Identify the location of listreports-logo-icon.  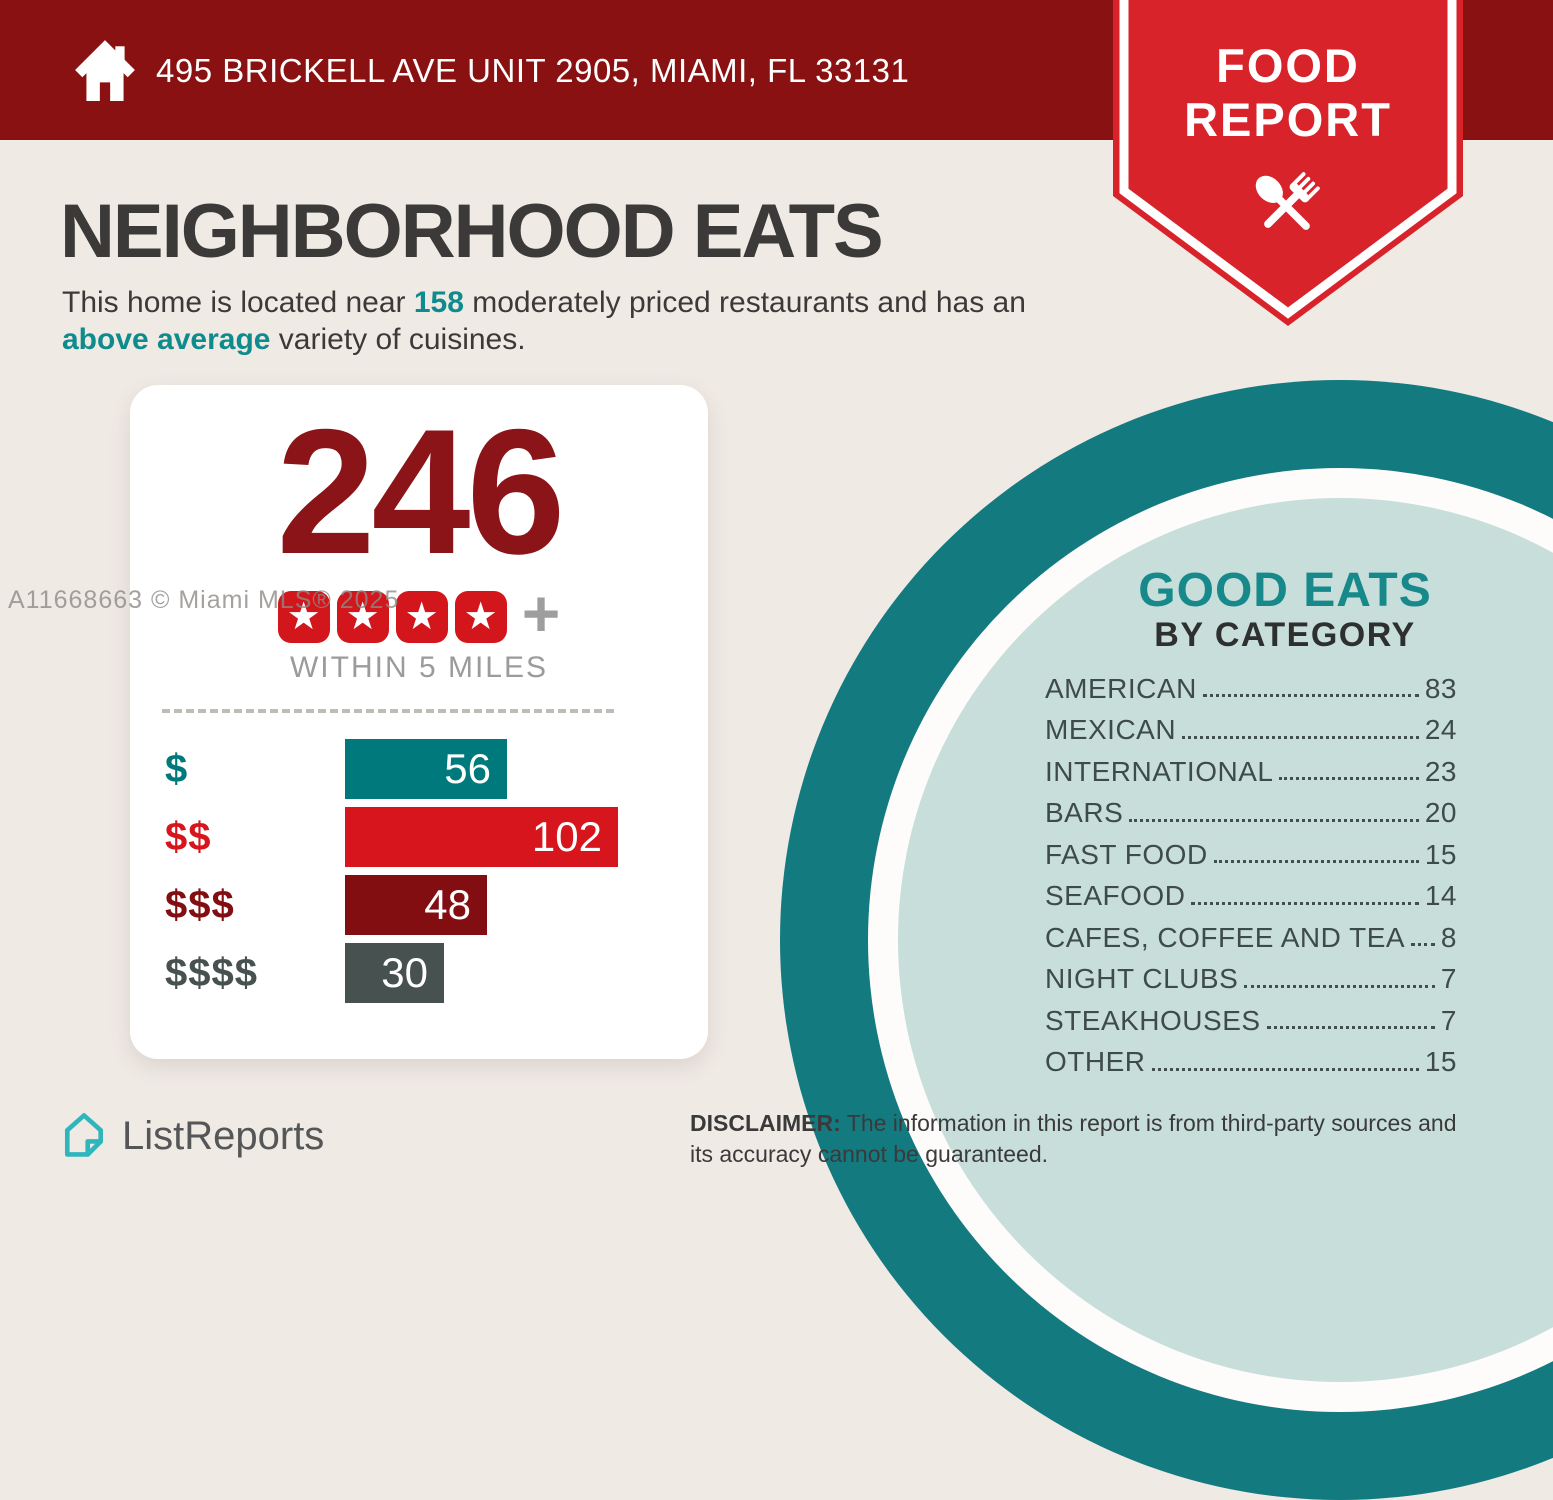
(84, 1136).